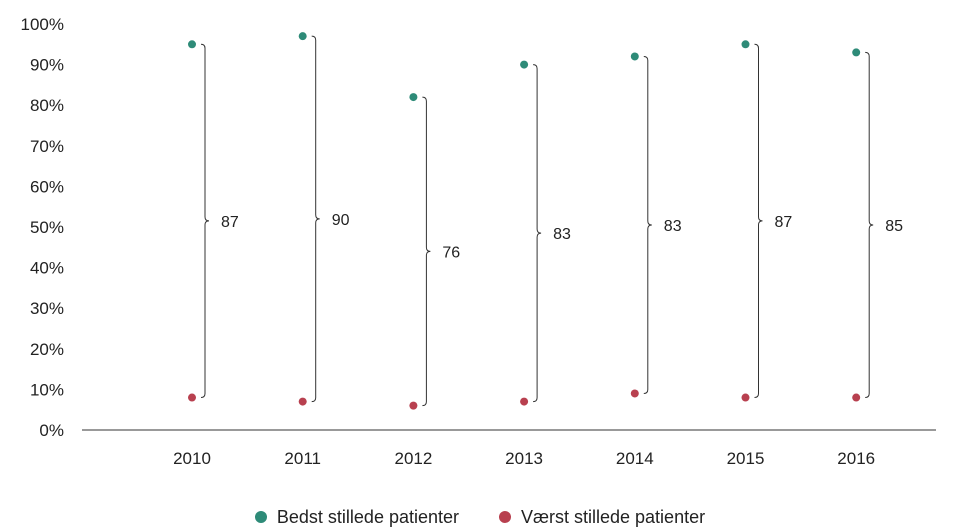  Describe the element at coordinates (341, 220) in the screenshot. I see `gap-label: 90` at that location.